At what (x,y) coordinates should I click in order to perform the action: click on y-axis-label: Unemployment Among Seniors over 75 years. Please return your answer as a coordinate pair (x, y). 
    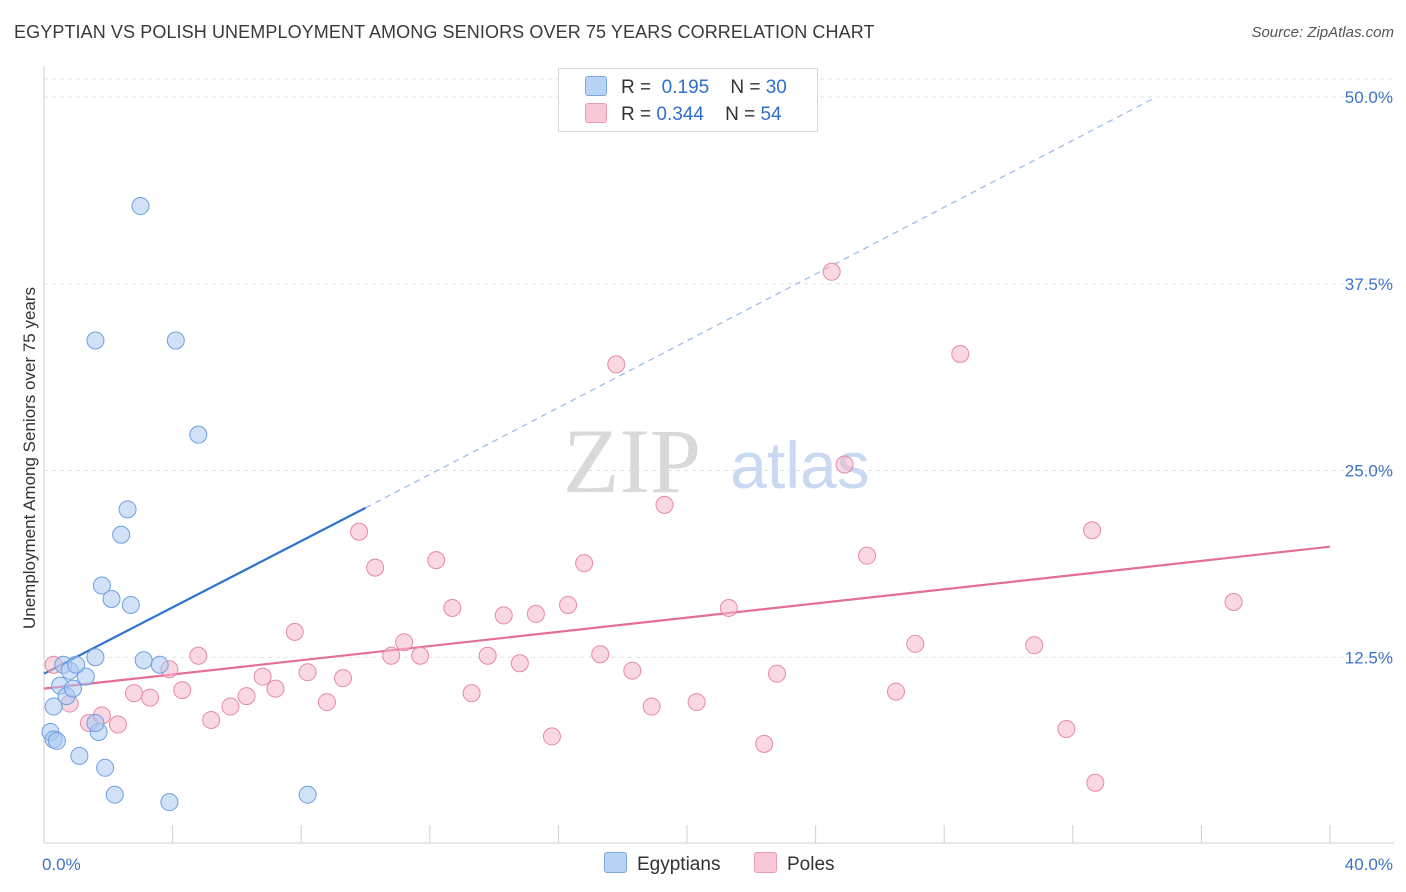
    Looking at the image, I should click on (29, 458).